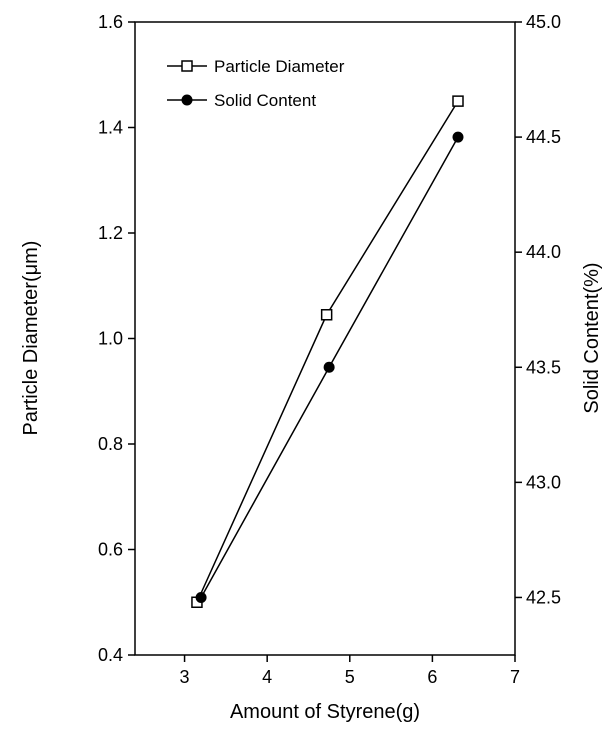 The width and height of the screenshot is (608, 730). Describe the element at coordinates (592, 337) in the screenshot. I see `y2-axis-title: Solid Content(%)` at that location.